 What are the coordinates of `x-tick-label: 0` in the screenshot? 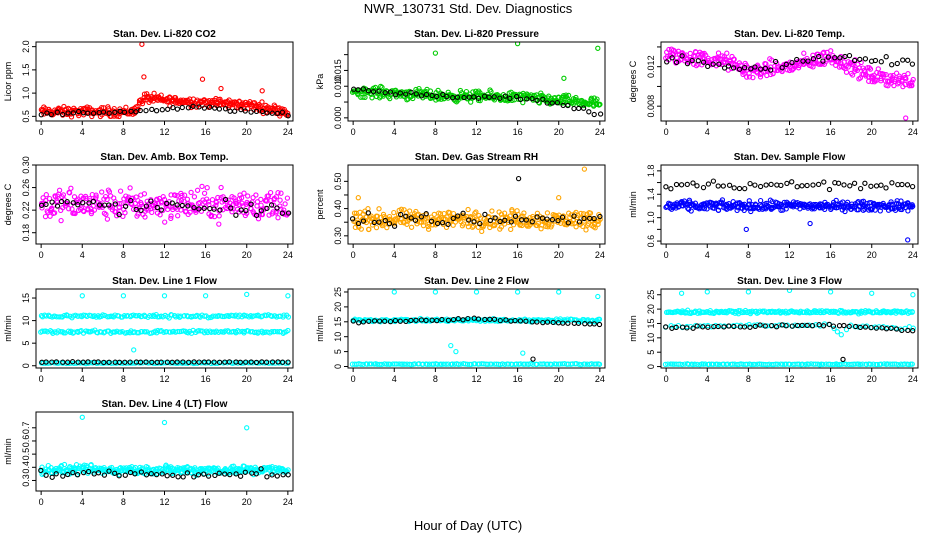 It's located at (353, 379).